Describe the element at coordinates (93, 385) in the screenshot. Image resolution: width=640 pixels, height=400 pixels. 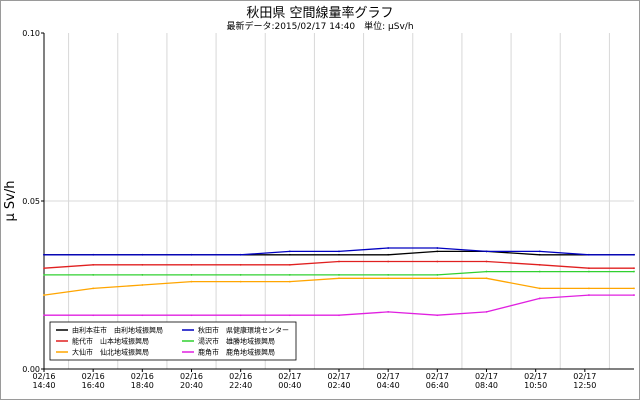
I see `x-tick-label-time: 16:40` at that location.